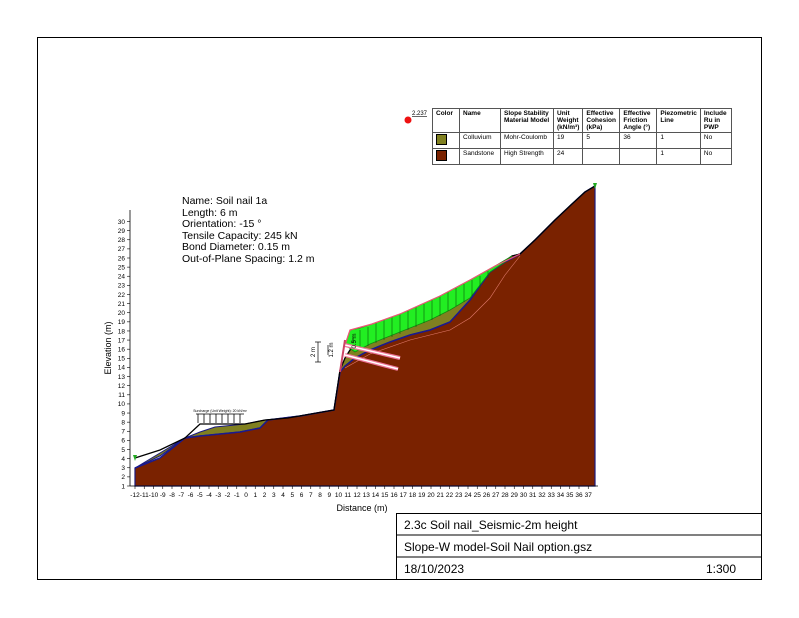  Describe the element at coordinates (123, 422) in the screenshot. I see `y-tick-label: 8` at that location.